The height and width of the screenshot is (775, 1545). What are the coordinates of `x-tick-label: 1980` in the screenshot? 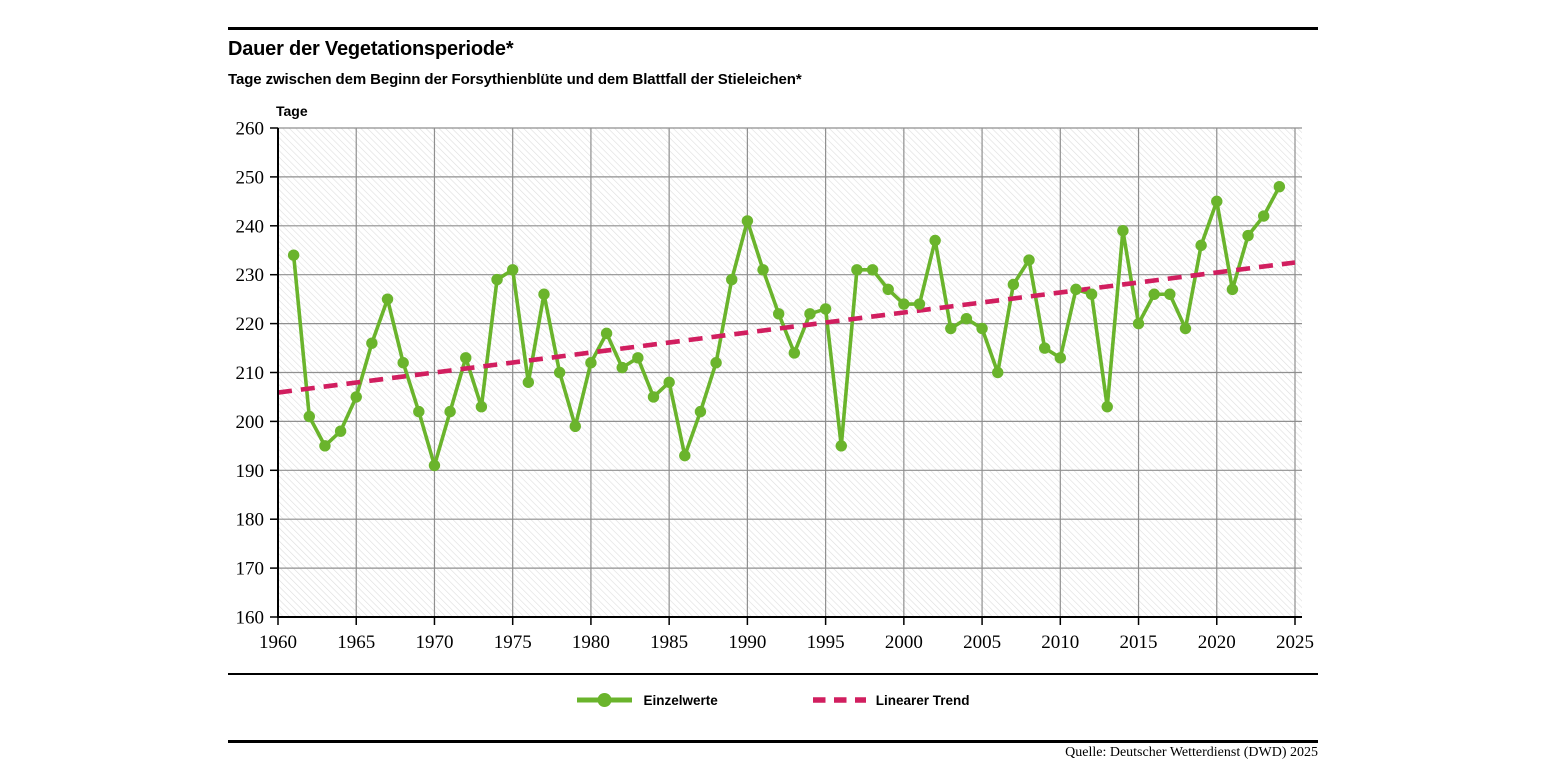 It's located at (591, 642).